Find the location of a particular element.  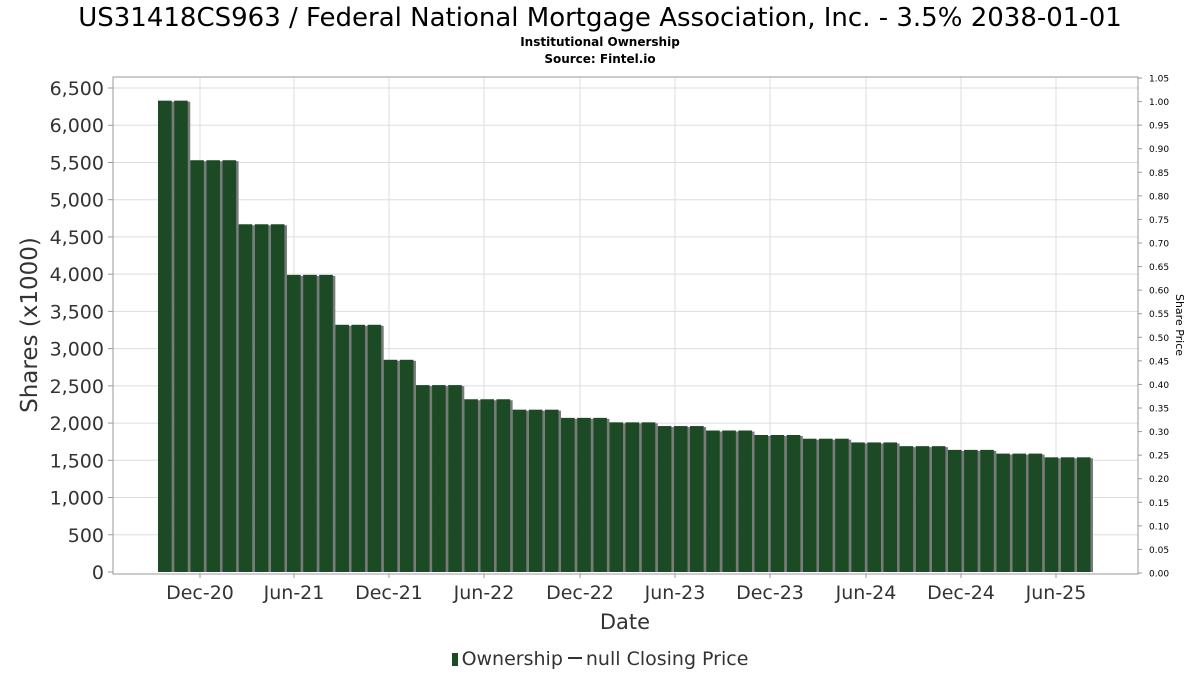

legend: Ownership null Closing Price is located at coordinates (600, 659).